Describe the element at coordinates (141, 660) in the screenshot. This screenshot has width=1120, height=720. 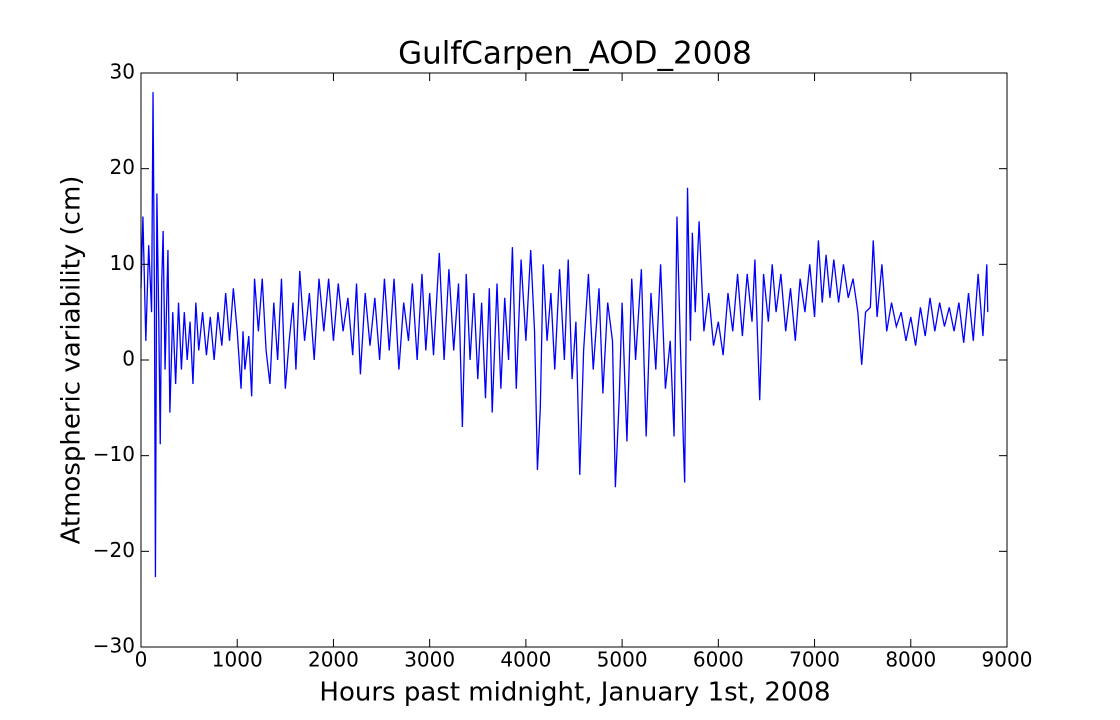
I see `x-tick-label: 0` at that location.